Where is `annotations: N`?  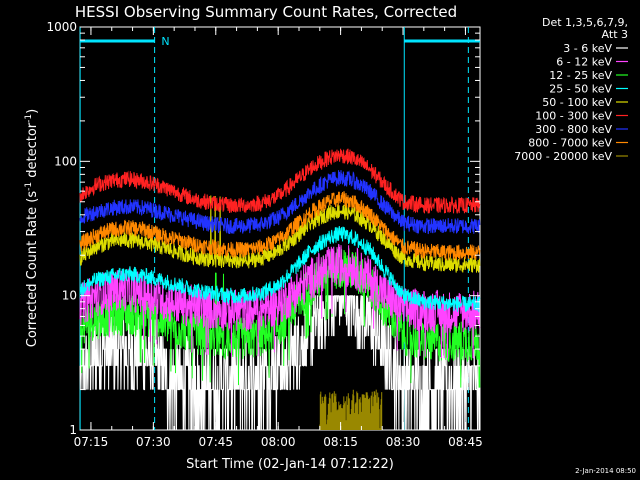
annotations: N is located at coordinates (165, 41).